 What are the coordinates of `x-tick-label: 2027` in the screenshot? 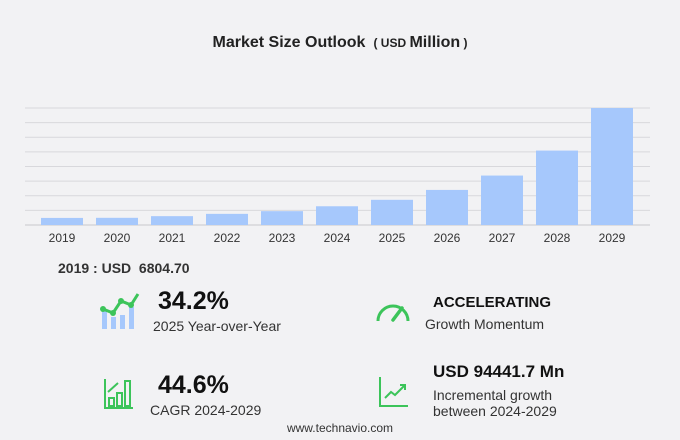 It's located at (502, 238).